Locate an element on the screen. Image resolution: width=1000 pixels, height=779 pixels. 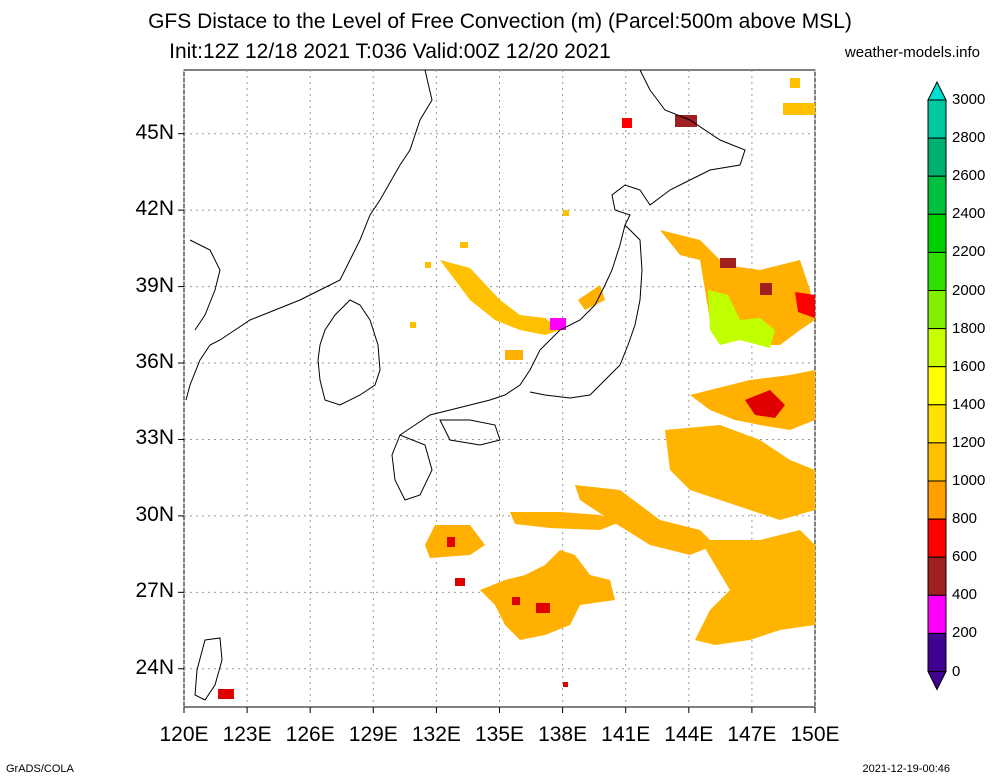
lat-tick-label: 30N is located at coordinates (154, 514).